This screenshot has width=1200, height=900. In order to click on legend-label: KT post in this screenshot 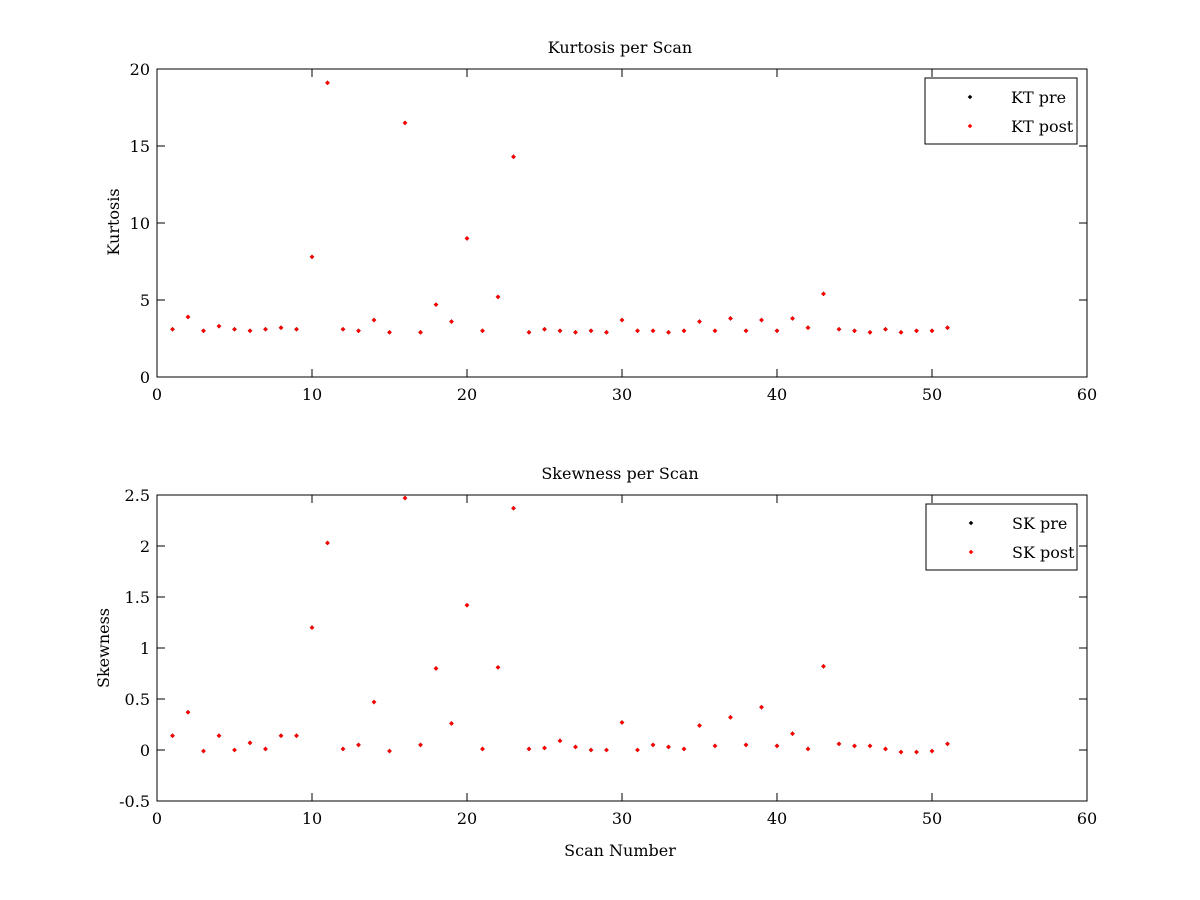, I will do `click(1042, 126)`.